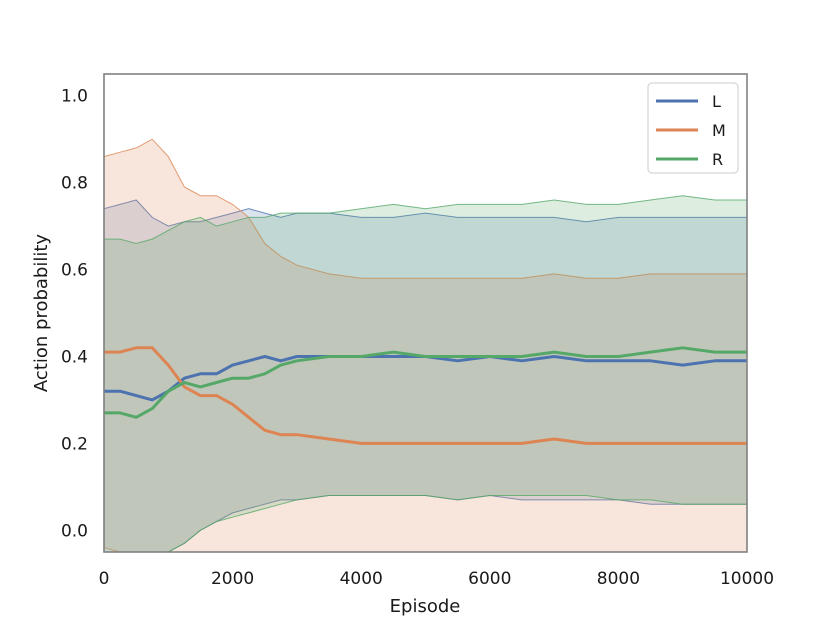 This screenshot has height=623, width=830. I want to click on x-tick-label: 8000, so click(618, 579).